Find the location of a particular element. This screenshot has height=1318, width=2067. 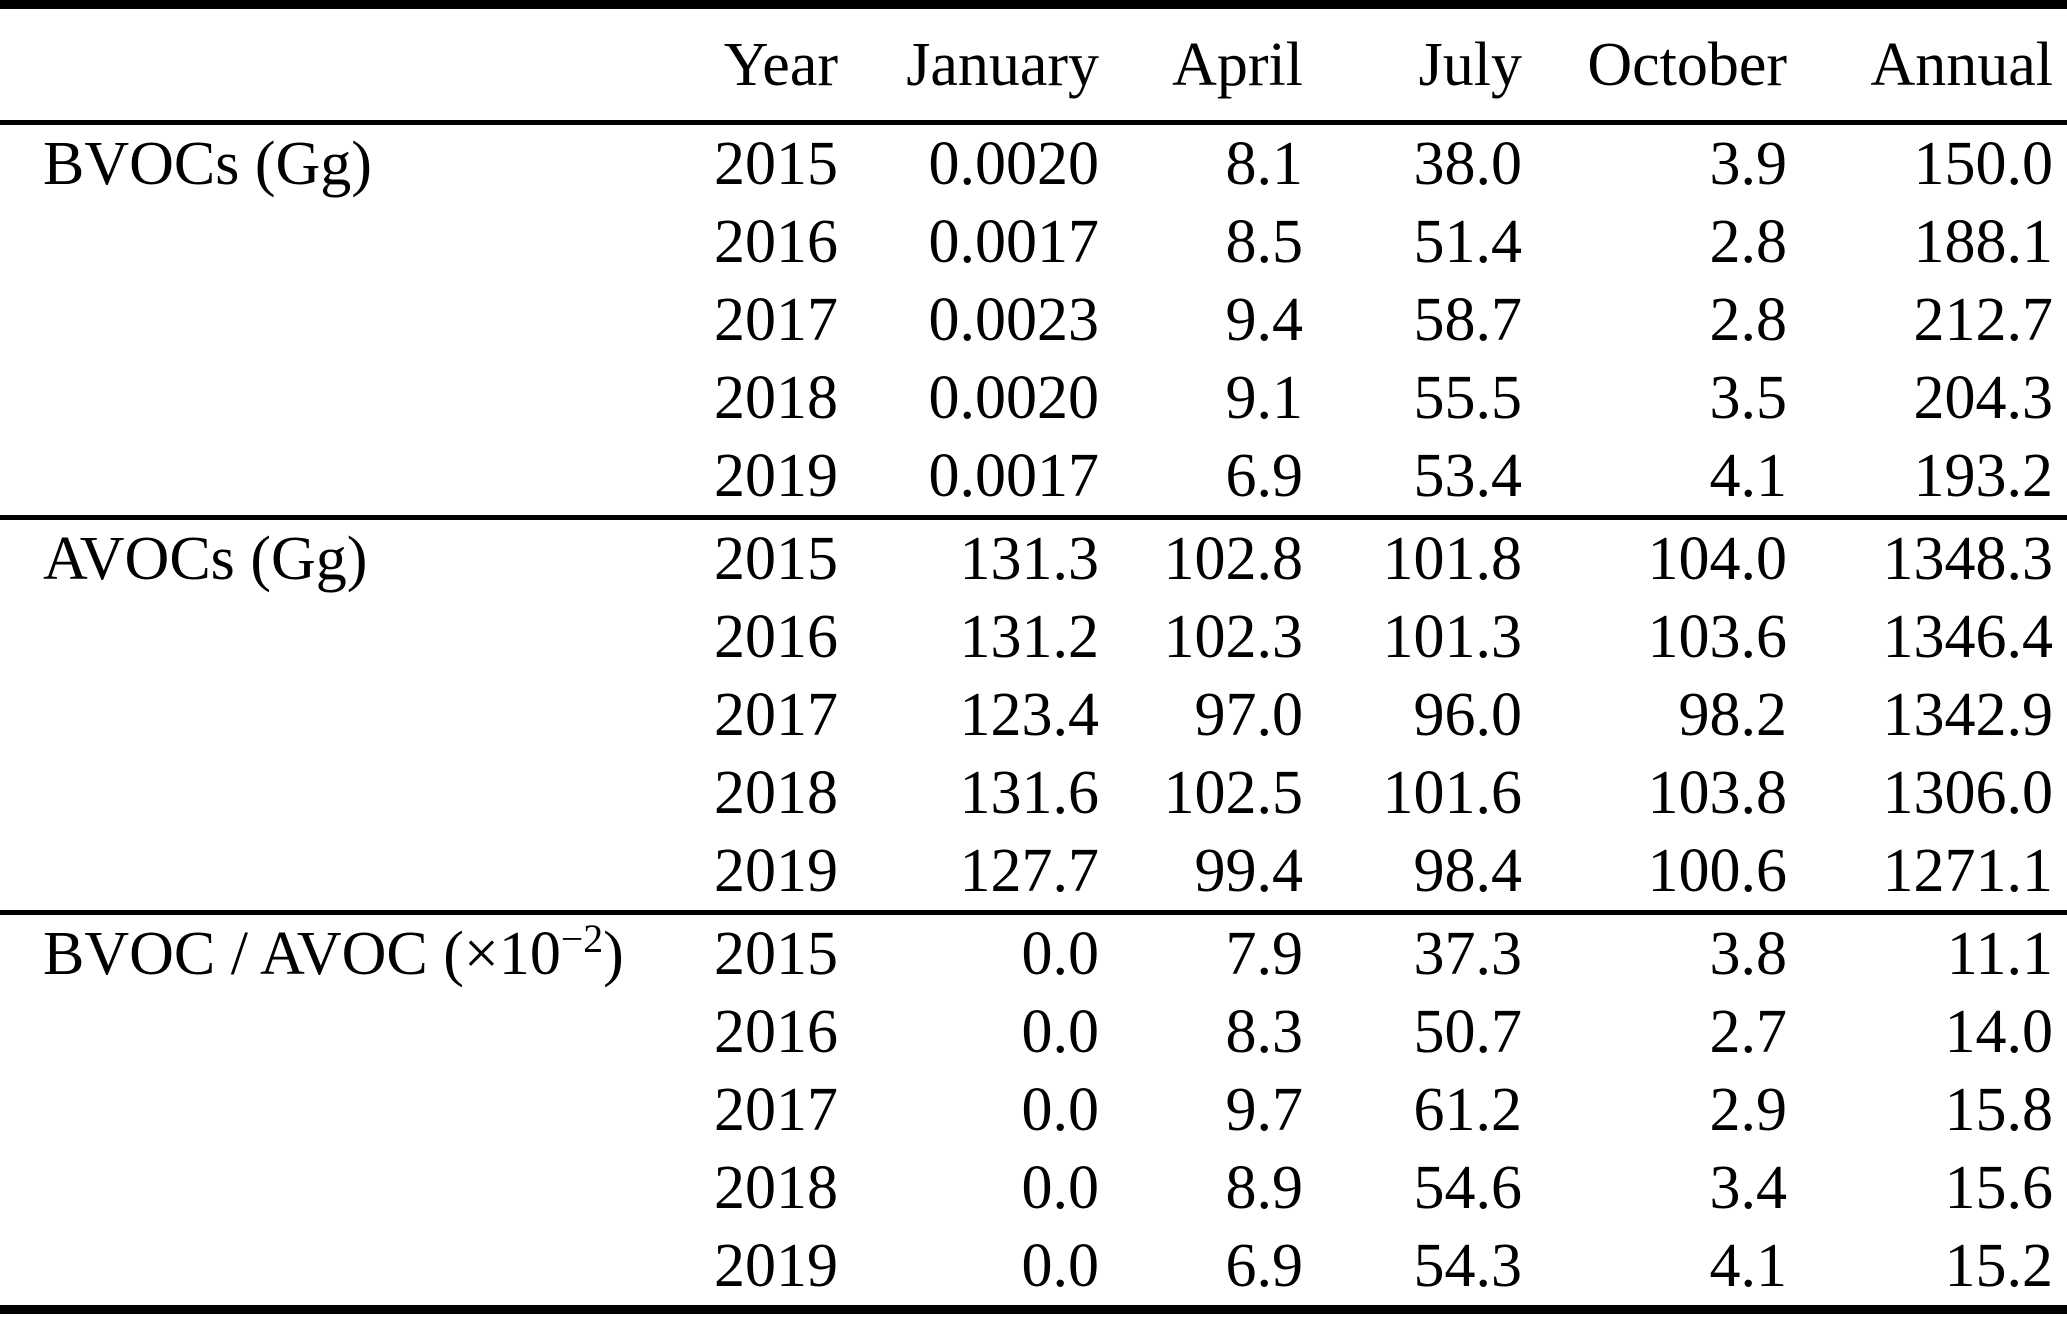

value-cell: 102.3 is located at coordinates (1233, 637).